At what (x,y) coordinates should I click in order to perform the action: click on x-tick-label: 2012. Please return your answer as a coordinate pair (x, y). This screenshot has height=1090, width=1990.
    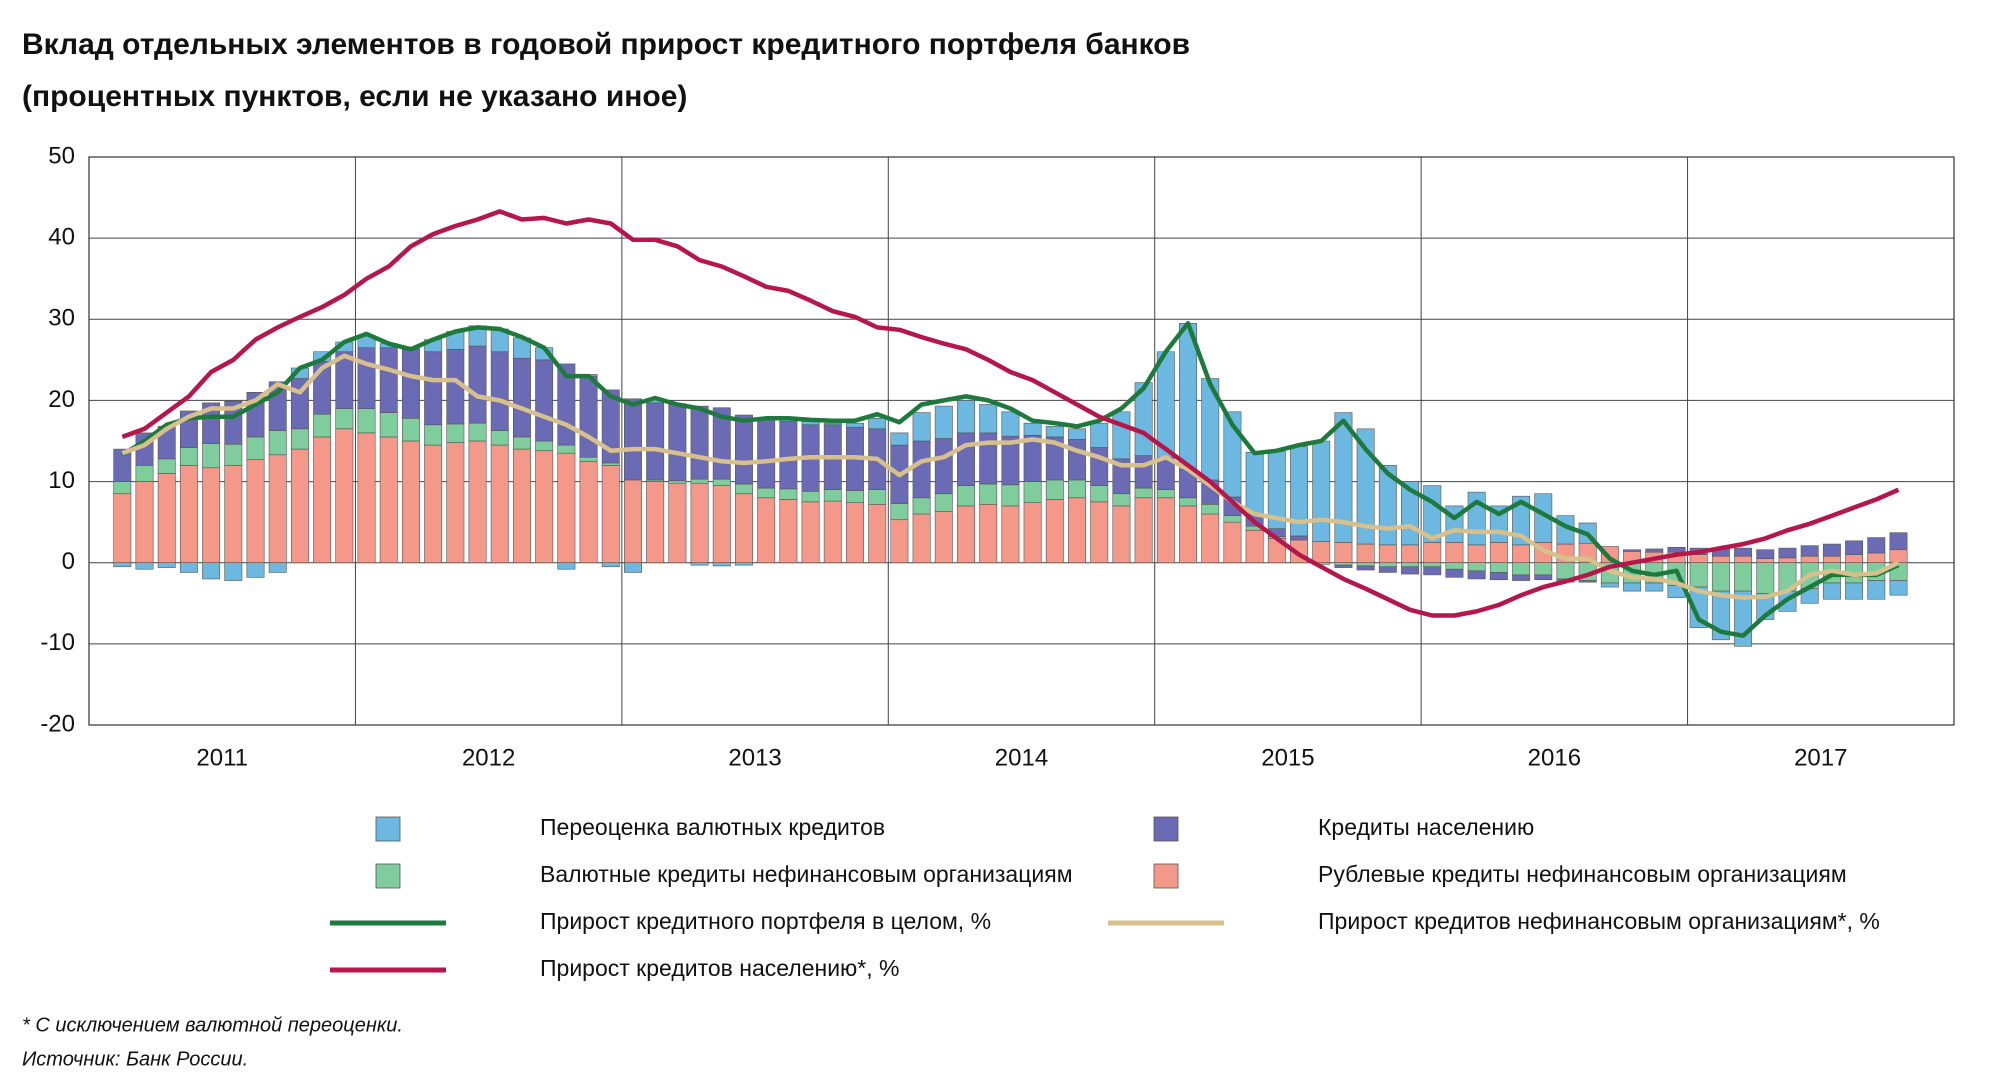
    Looking at the image, I should click on (488, 757).